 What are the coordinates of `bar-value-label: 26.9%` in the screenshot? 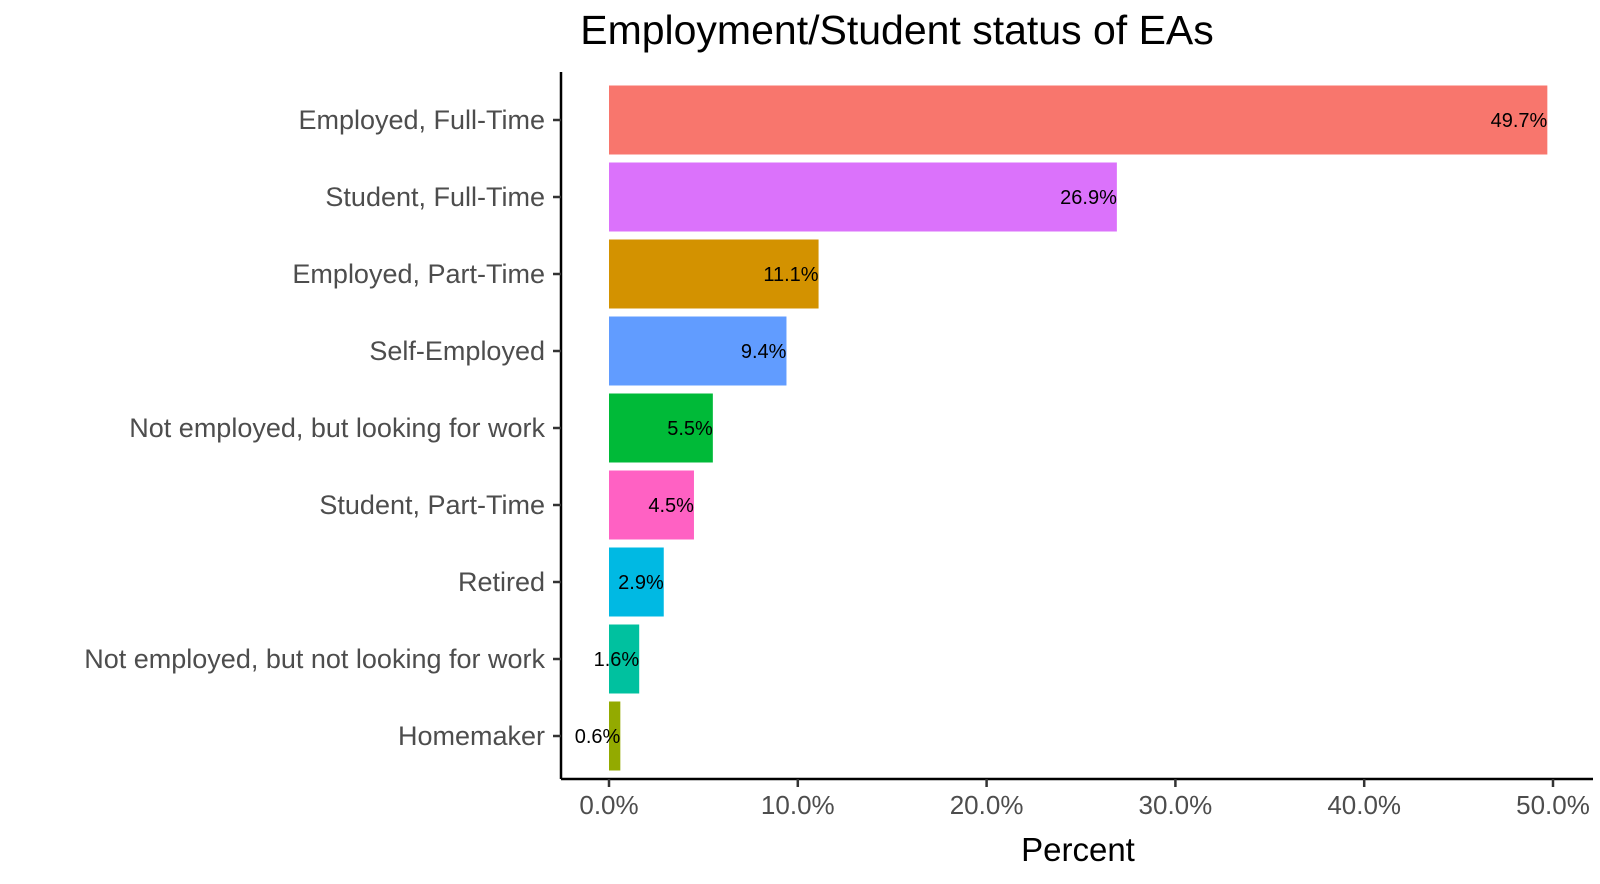 It's located at (1088, 198).